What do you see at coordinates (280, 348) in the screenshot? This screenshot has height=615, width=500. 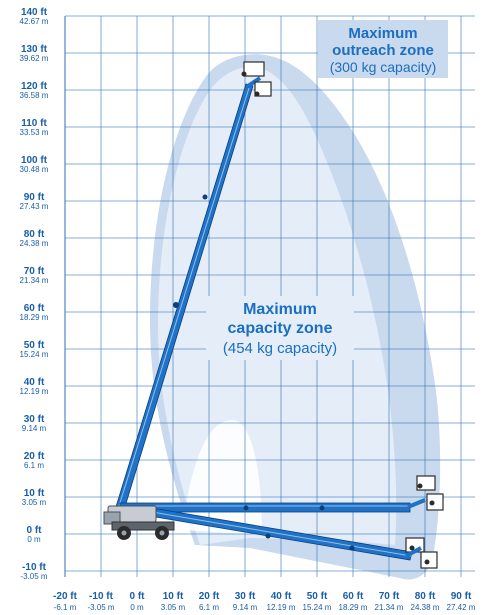 I see `capacity-zone-capacity: (454 kg capacity)` at bounding box center [280, 348].